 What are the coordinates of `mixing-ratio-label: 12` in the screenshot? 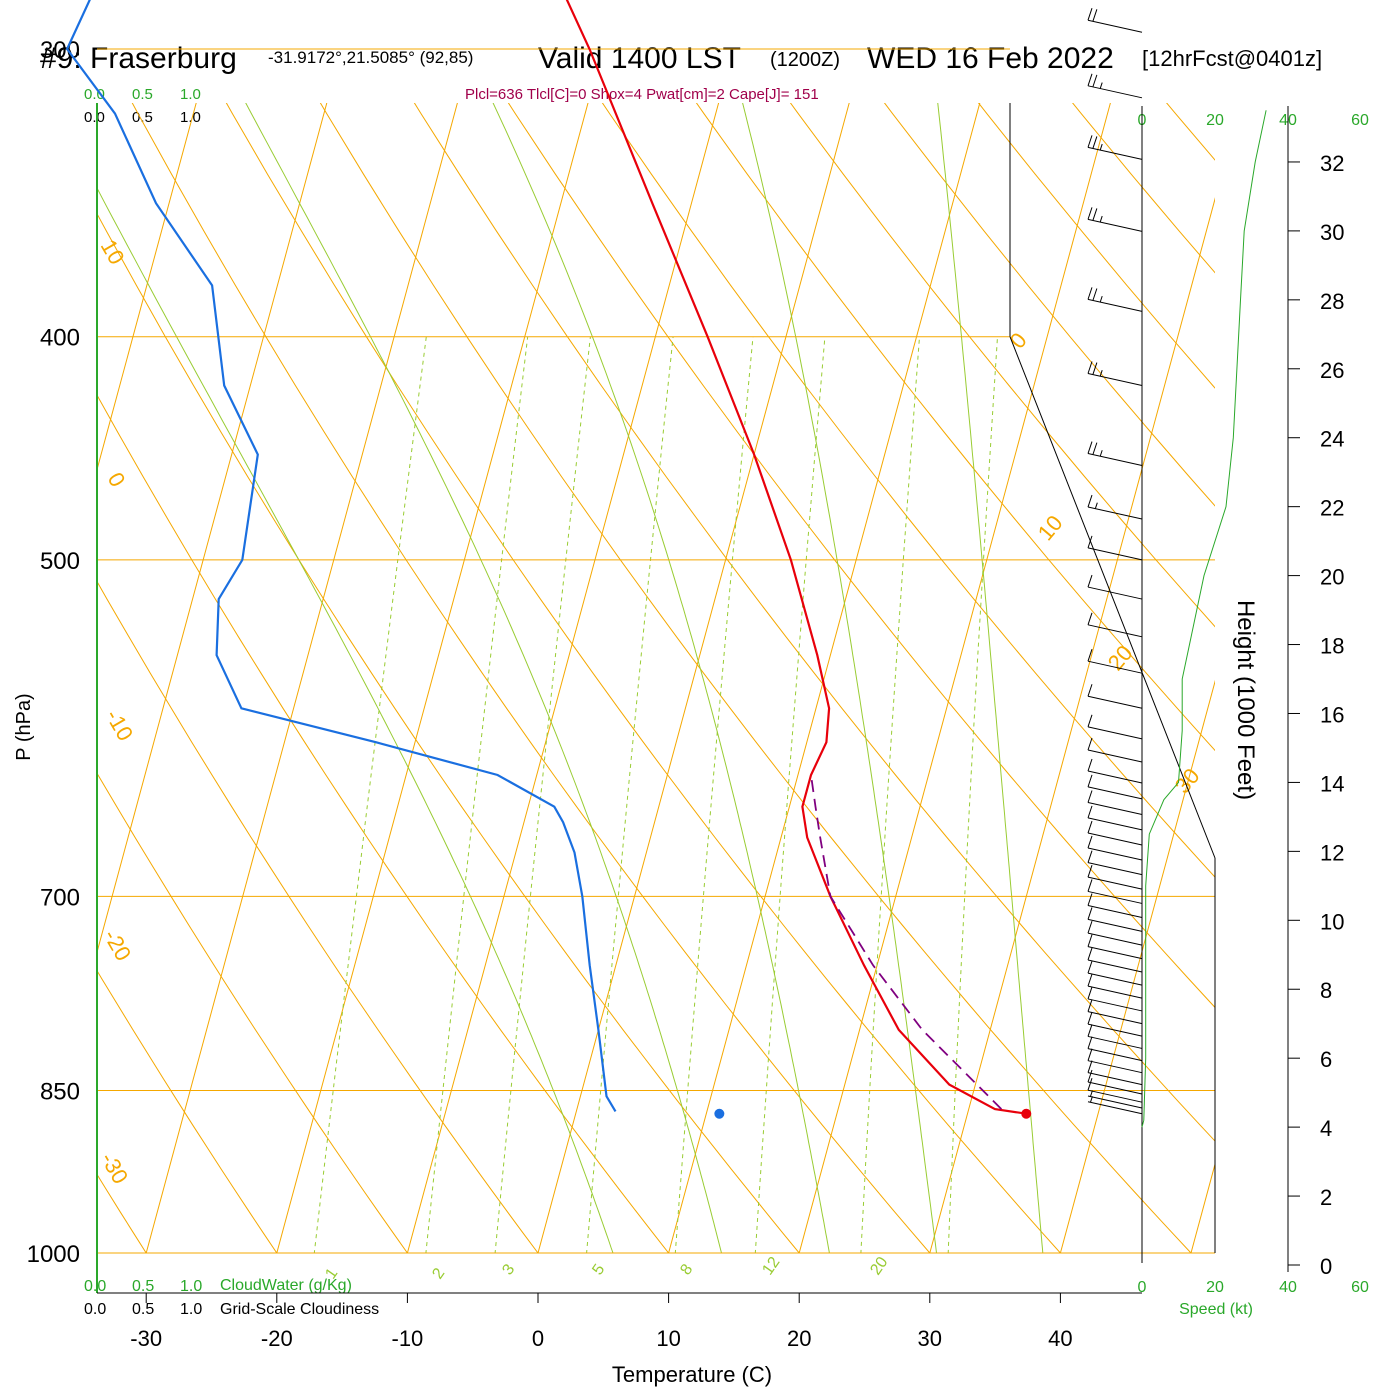 It's located at (771, 1266).